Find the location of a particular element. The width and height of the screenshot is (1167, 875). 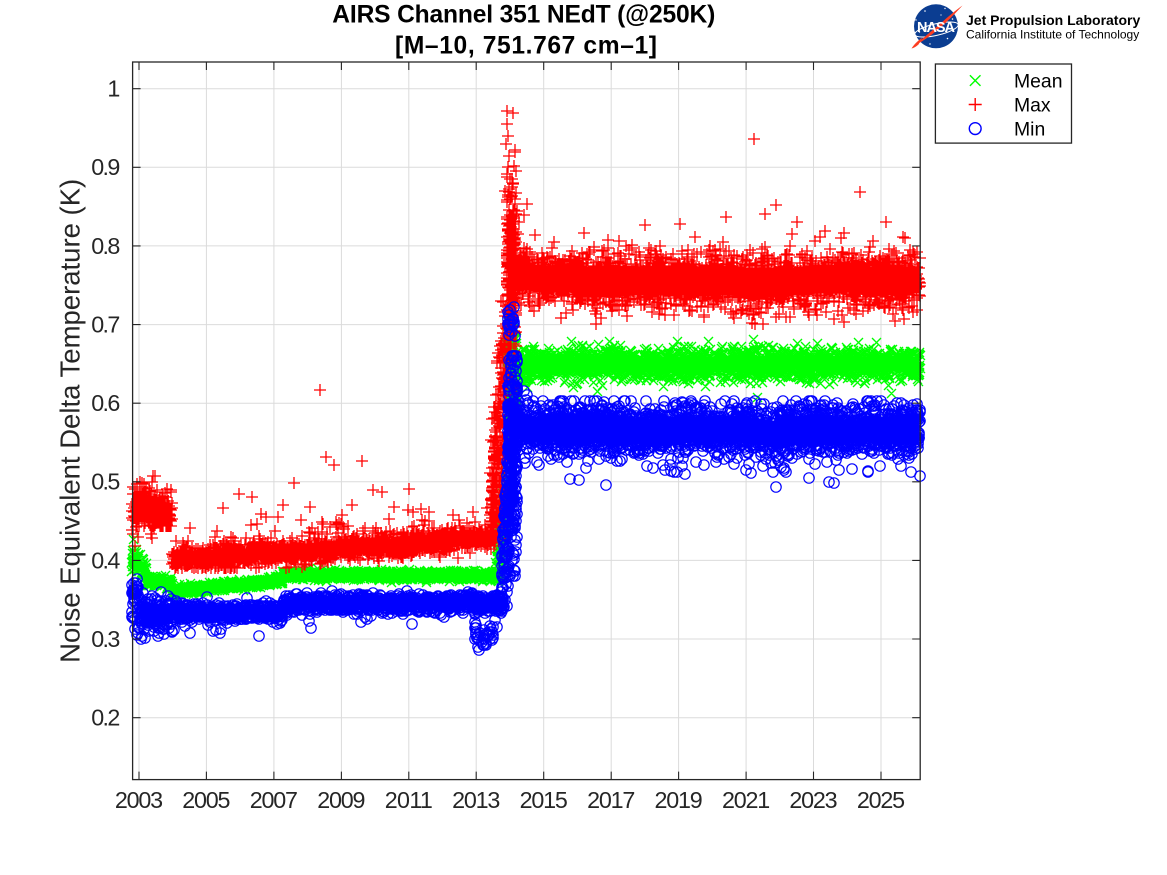

svg-text: NASA is located at coordinates (936, 28).